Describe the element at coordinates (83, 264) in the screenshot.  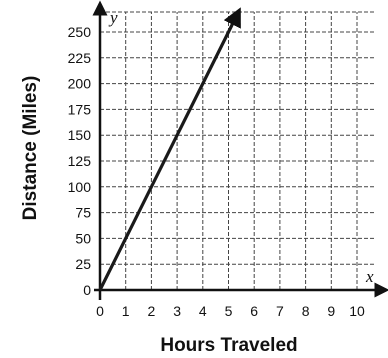
I see `y-tick-label: 25` at that location.